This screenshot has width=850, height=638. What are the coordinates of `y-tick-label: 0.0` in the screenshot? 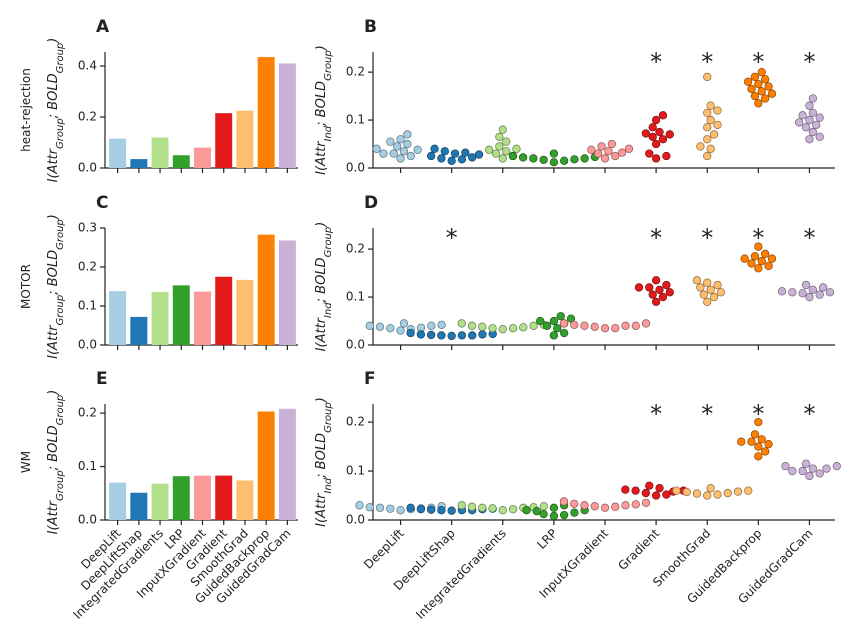 It's located at (355, 520).